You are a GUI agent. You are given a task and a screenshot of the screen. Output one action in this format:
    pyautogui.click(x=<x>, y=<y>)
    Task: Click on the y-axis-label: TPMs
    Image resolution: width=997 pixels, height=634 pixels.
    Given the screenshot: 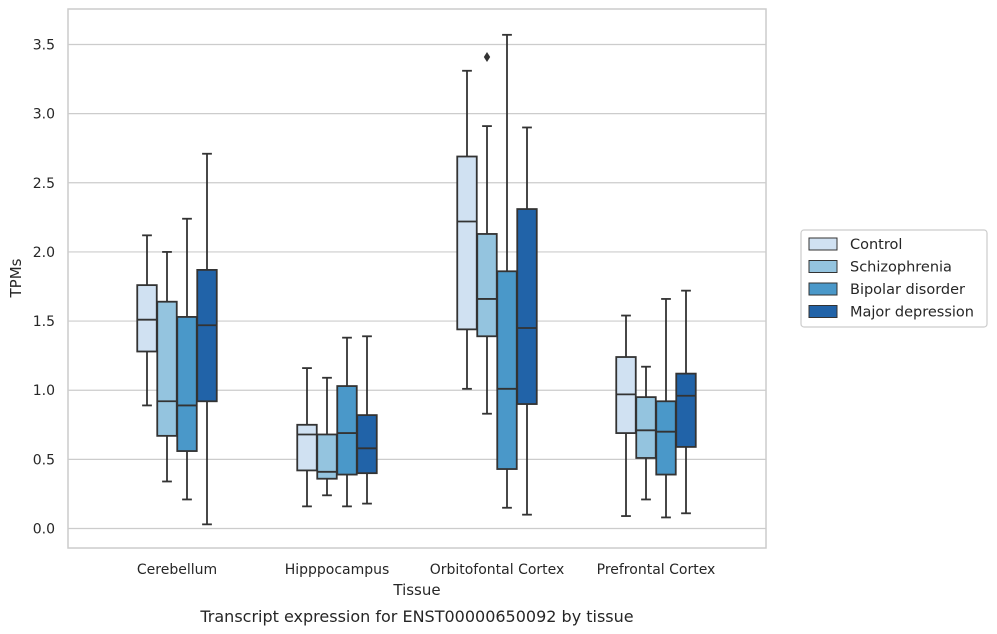 What is the action you would take?
    pyautogui.click(x=16, y=278)
    